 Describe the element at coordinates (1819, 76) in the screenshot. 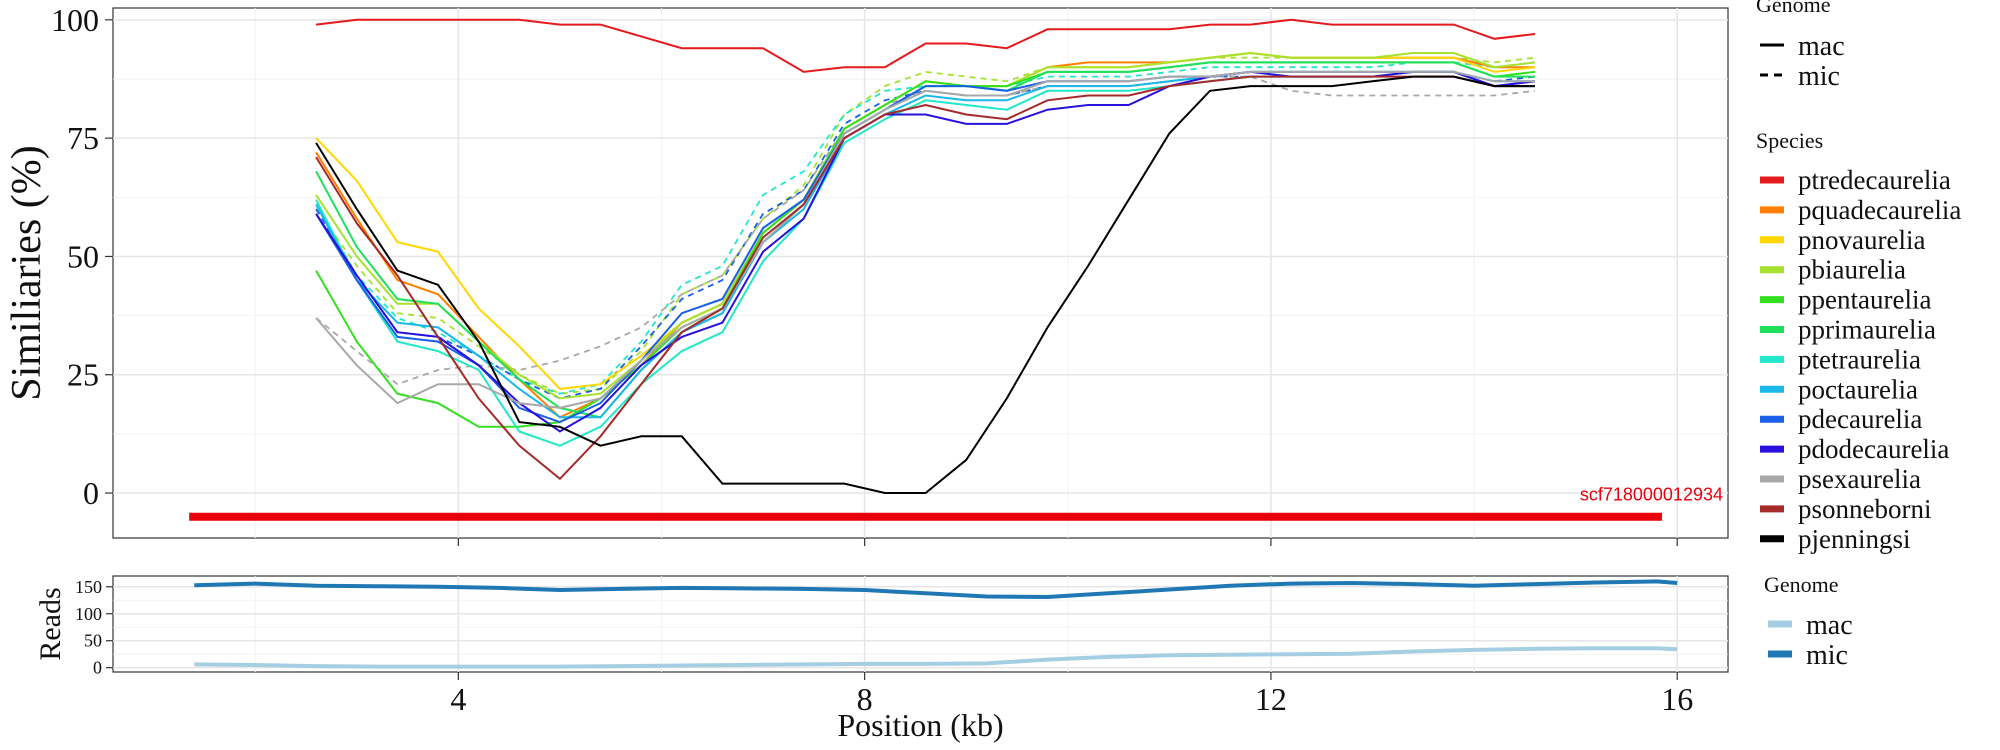

I see `legend-label-mic: mic` at that location.